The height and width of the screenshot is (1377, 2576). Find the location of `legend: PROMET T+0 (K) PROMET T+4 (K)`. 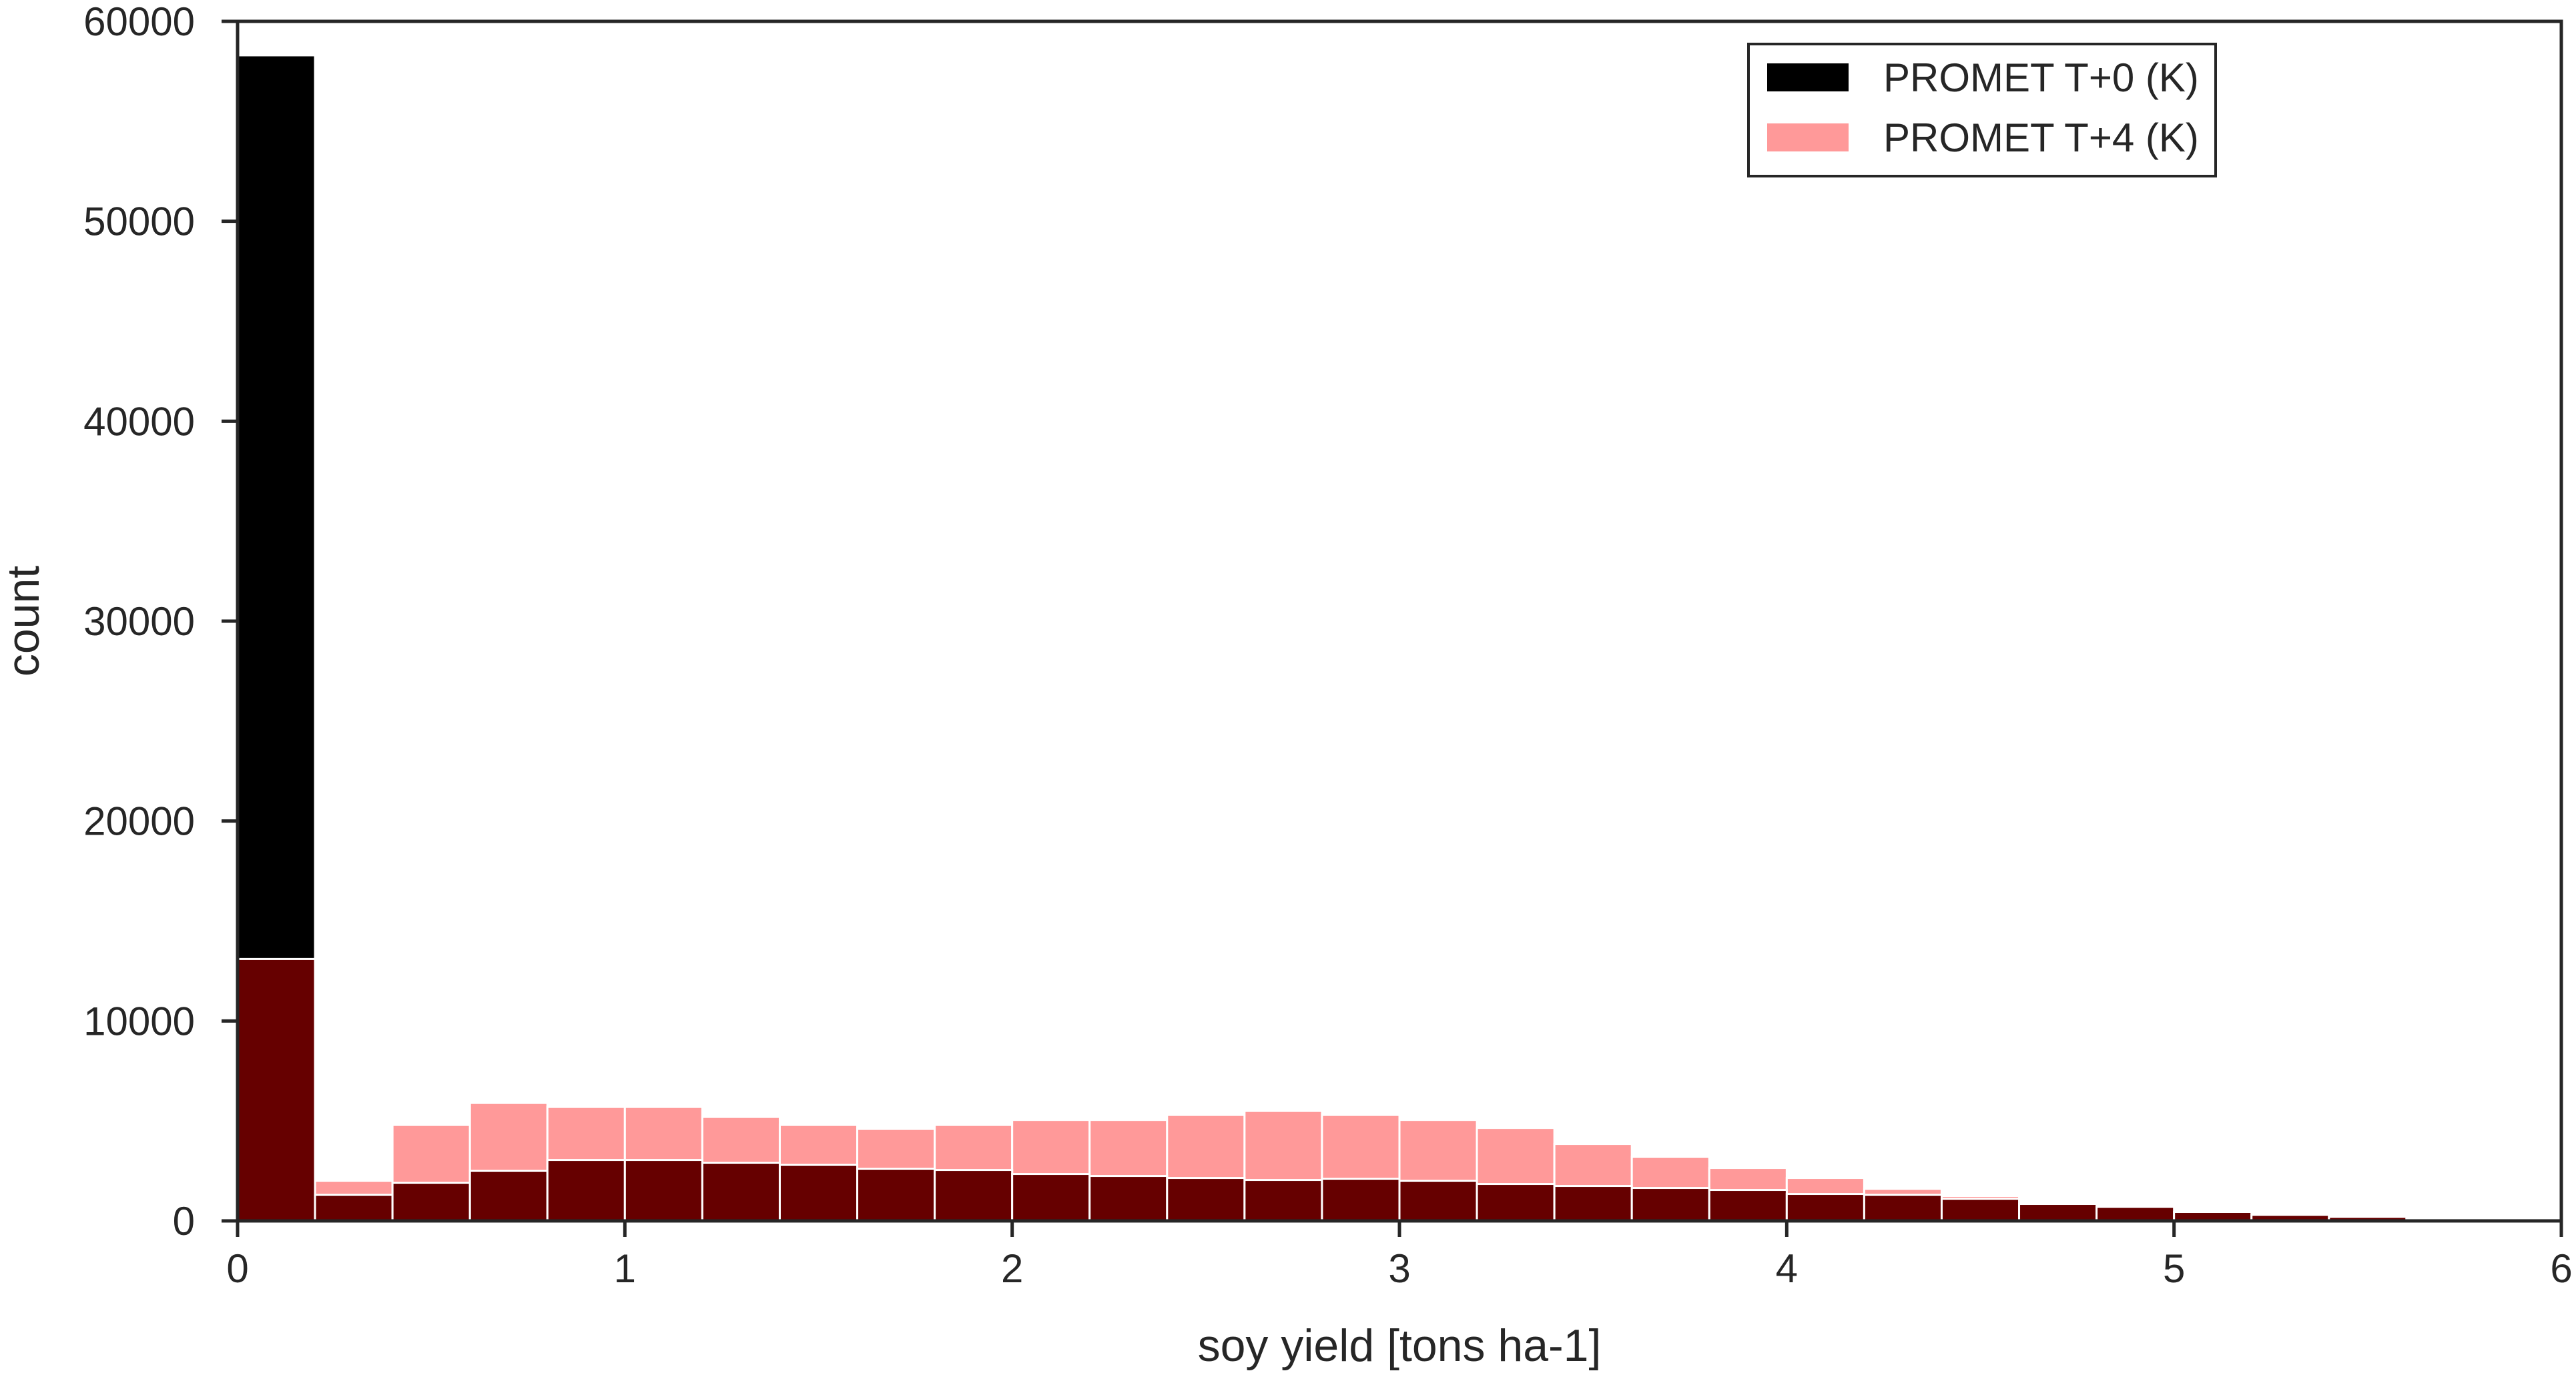

legend: PROMET T+0 (K) PROMET T+4 (K) is located at coordinates (1982, 110).